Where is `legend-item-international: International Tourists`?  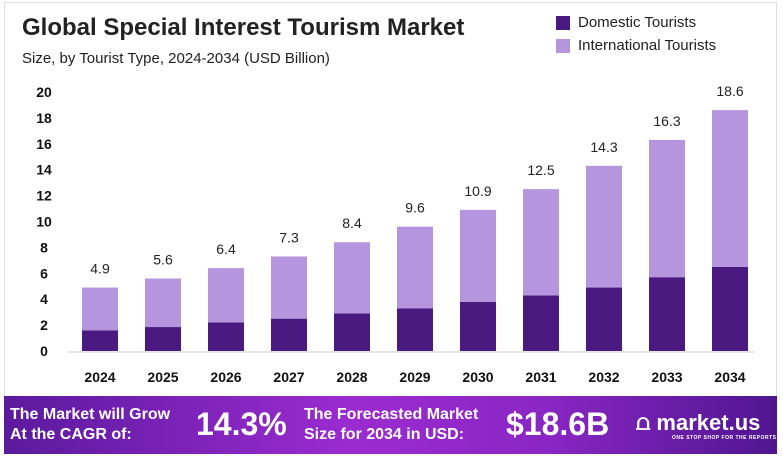 legend-item-international: International Tourists is located at coordinates (636, 45).